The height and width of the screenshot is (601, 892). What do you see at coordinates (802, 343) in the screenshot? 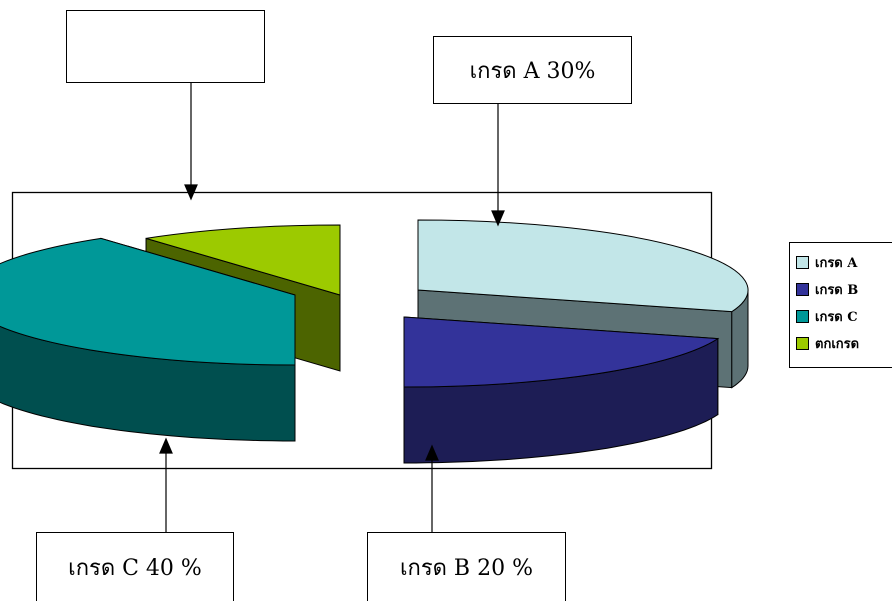
I see `legend-swatch-fail` at bounding box center [802, 343].